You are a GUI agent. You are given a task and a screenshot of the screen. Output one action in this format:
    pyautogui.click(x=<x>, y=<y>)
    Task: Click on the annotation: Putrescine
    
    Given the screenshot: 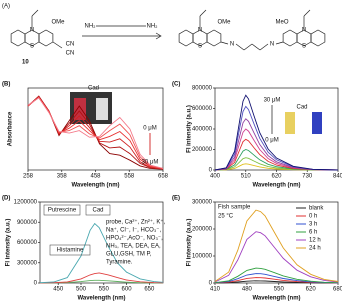 What is the action you would take?
    pyautogui.click(x=62, y=211)
    